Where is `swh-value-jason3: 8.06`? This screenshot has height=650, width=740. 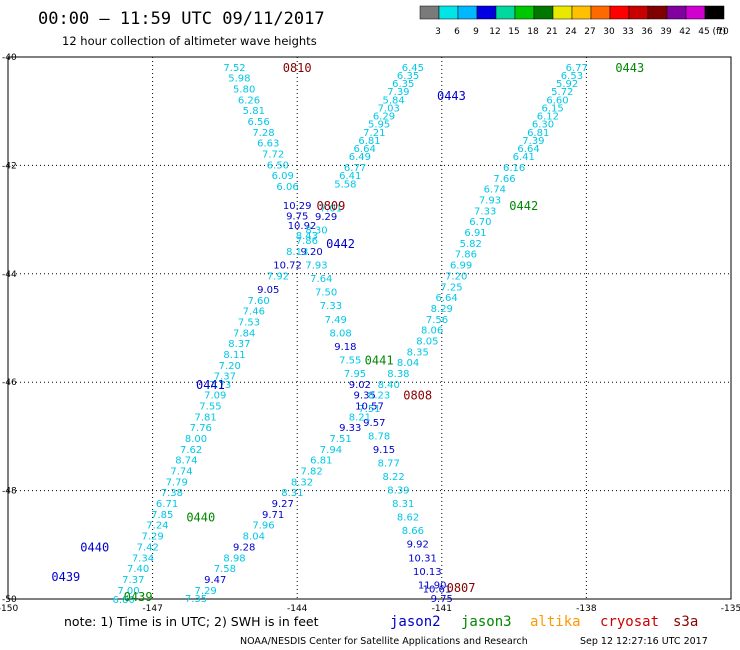
swh-value-jason3: 8.06 is located at coordinates (432, 331).